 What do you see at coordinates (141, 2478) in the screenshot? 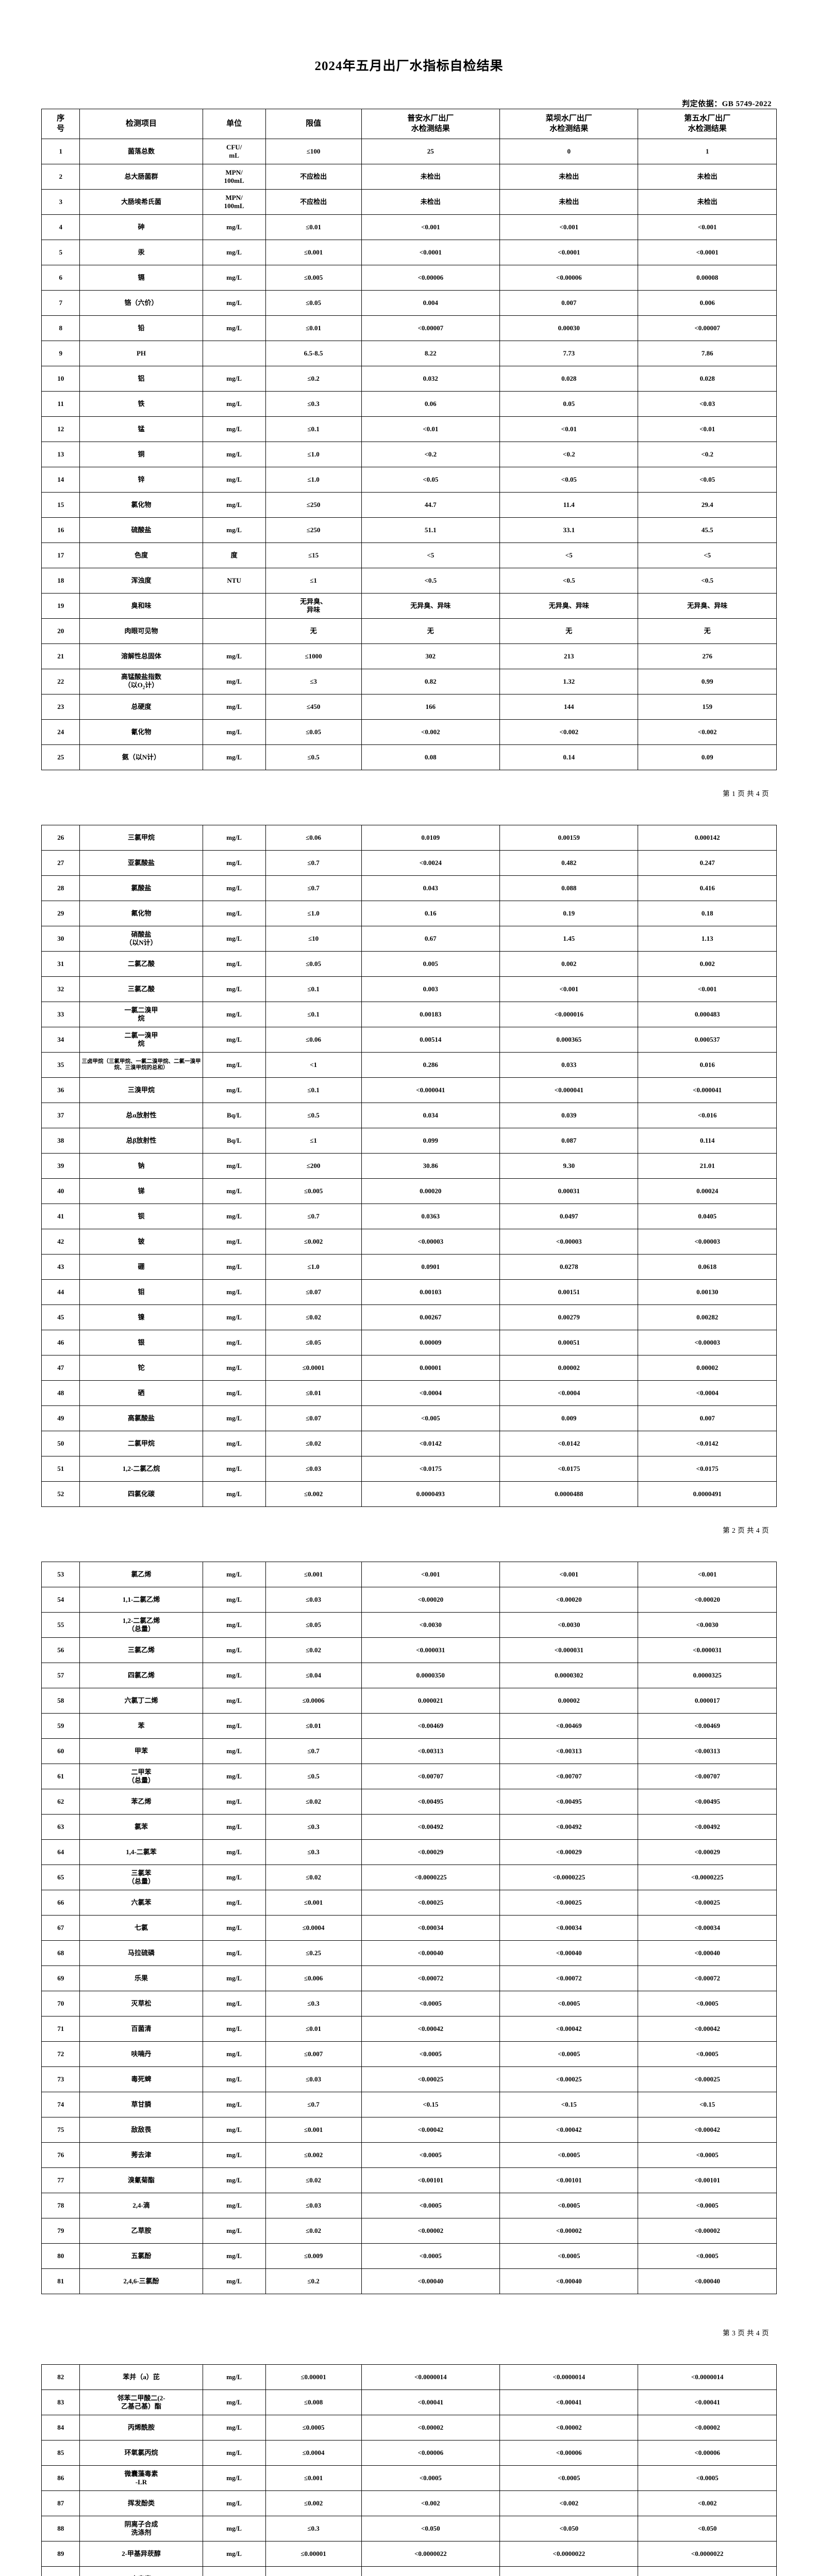
I see `cell-test-item: 微囊藻毒素 -LR` at bounding box center [141, 2478].